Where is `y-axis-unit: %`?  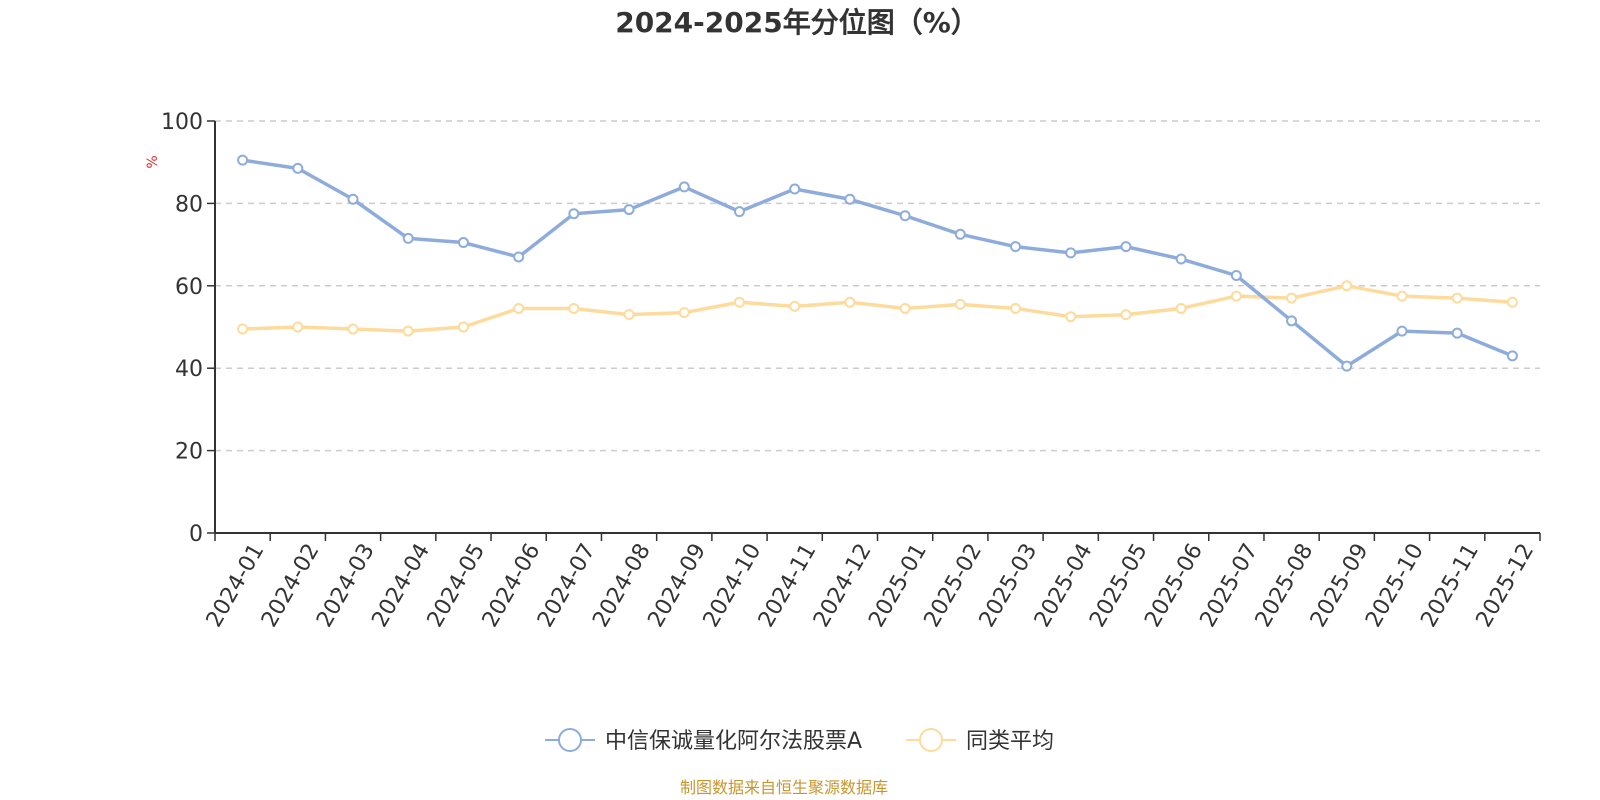
y-axis-unit: % is located at coordinates (153, 161).